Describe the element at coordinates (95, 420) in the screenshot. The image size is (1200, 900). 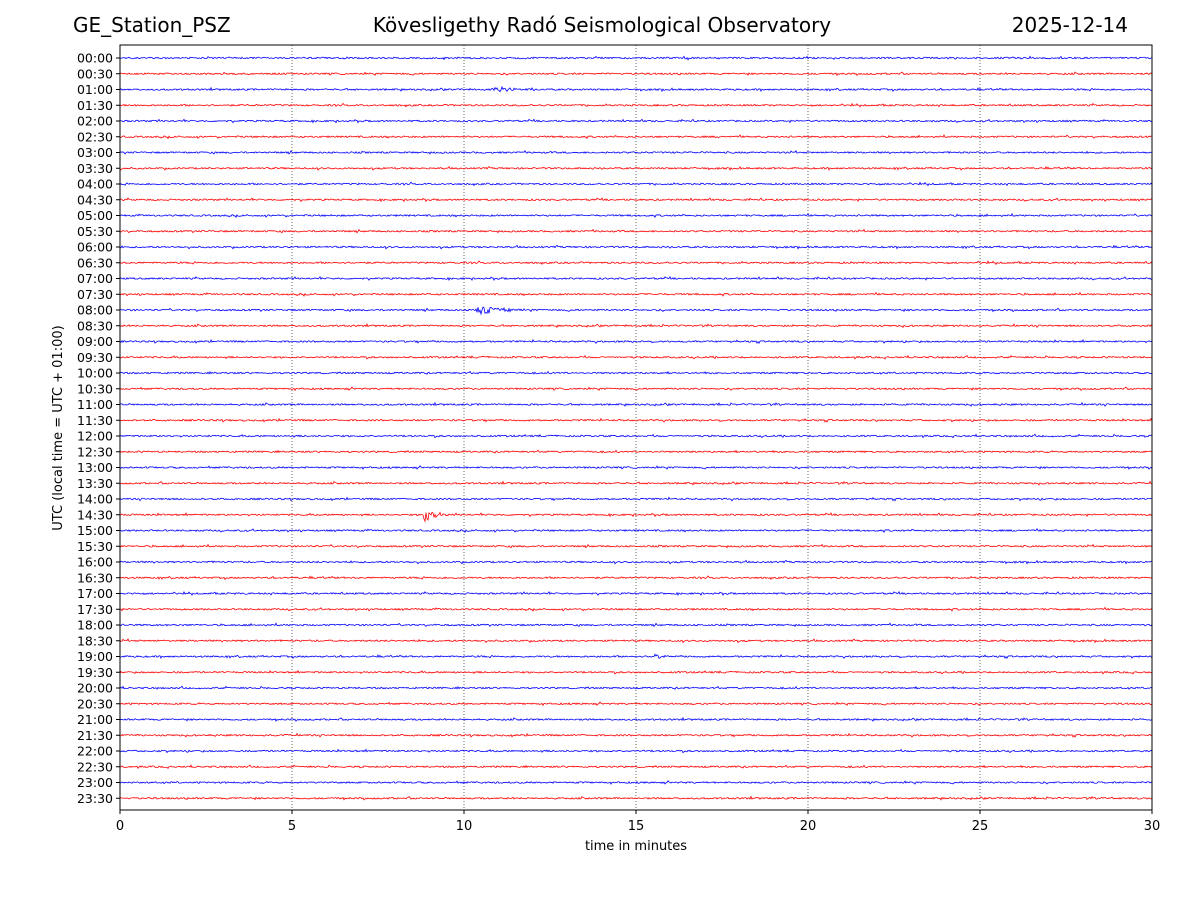
I see `y-tick-label: 11:30` at that location.